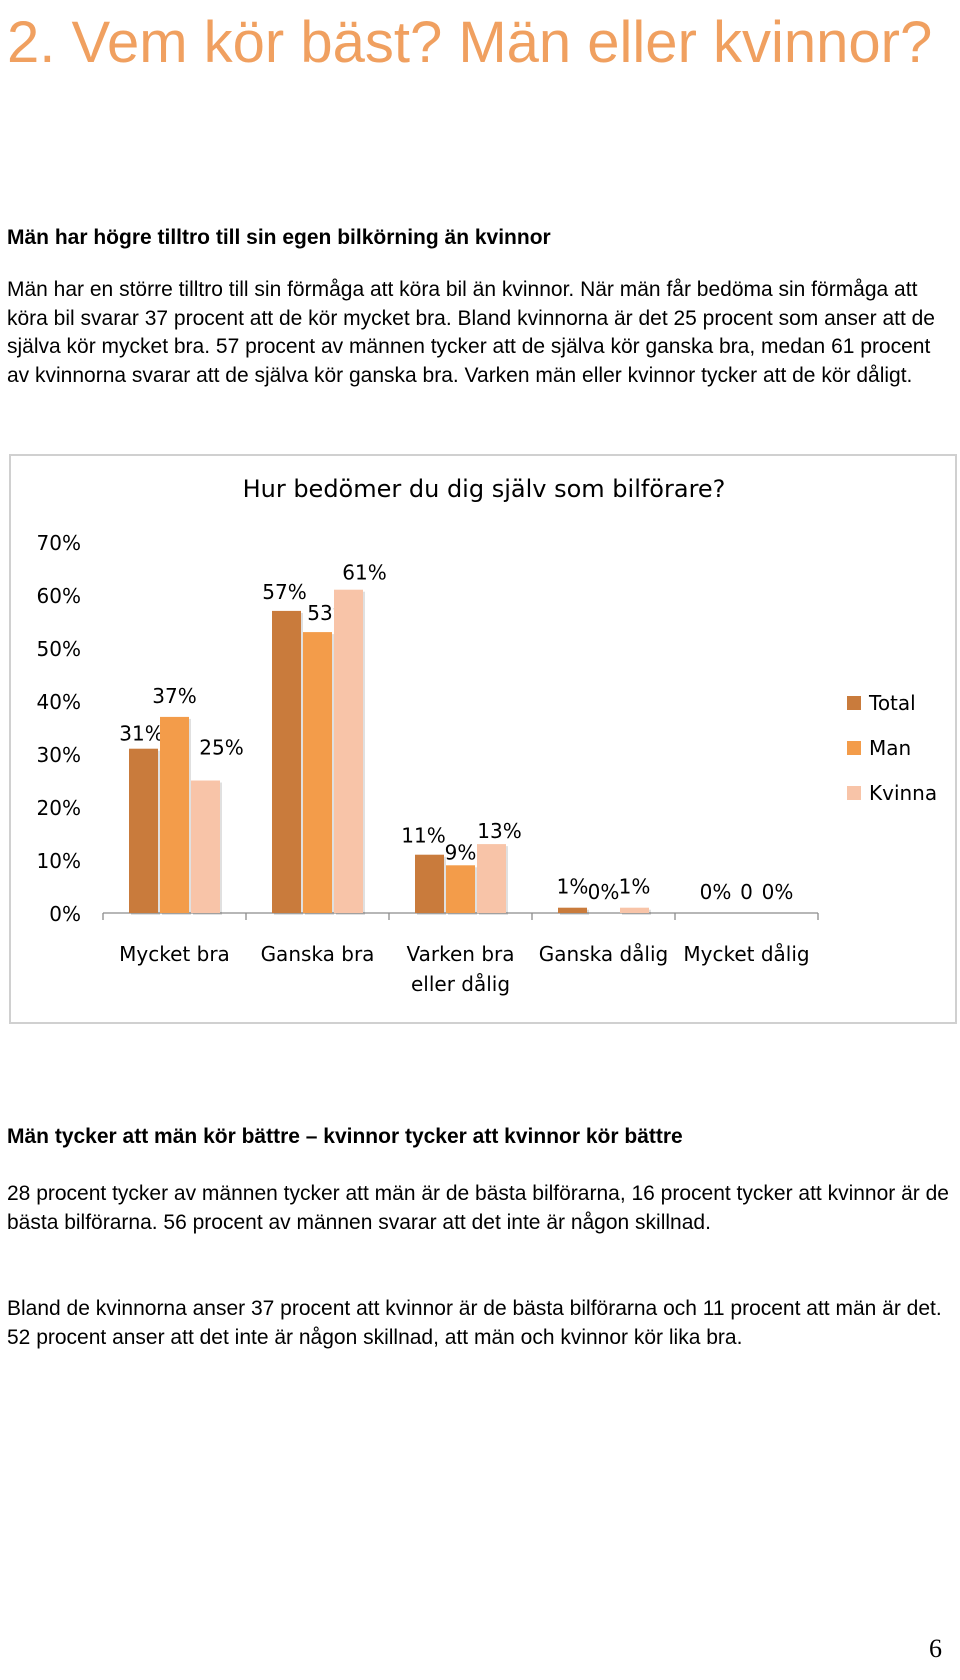  What do you see at coordinates (603, 954) in the screenshot?
I see `x-category-label: Ganska dålig` at bounding box center [603, 954].